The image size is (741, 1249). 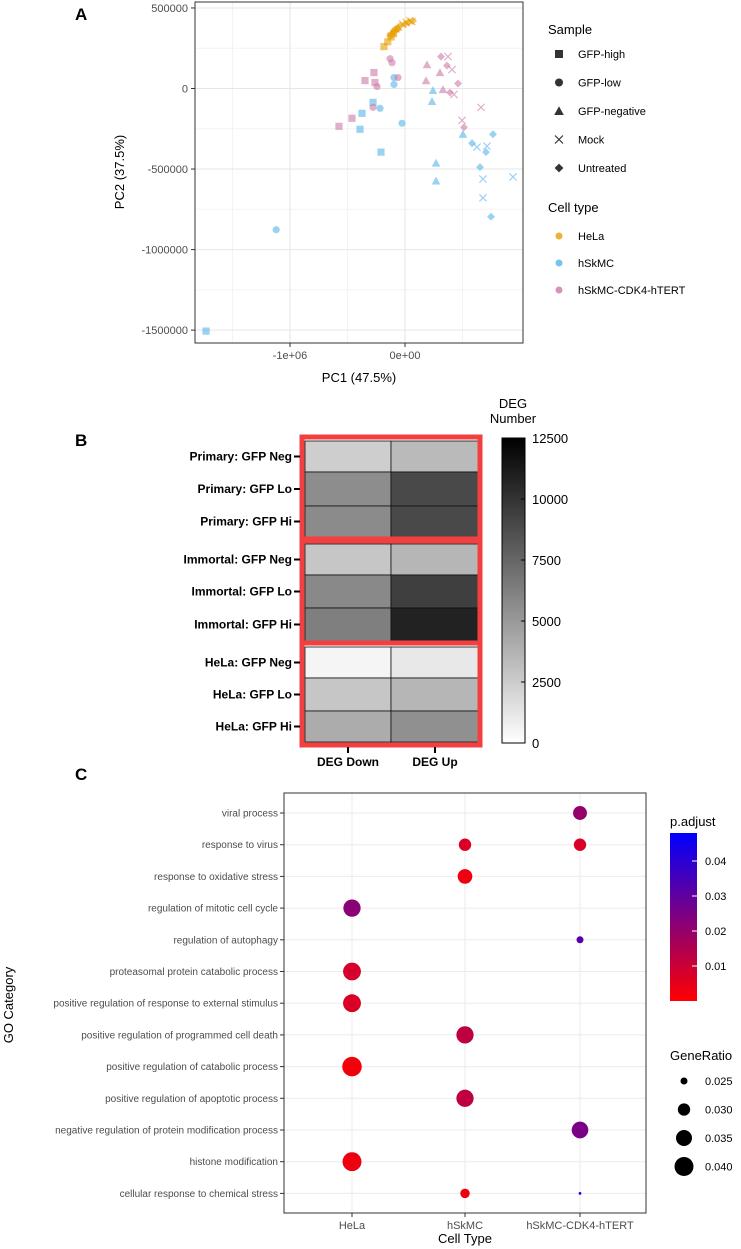 What do you see at coordinates (559, 54) in the screenshot?
I see `legend-square-icon` at bounding box center [559, 54].